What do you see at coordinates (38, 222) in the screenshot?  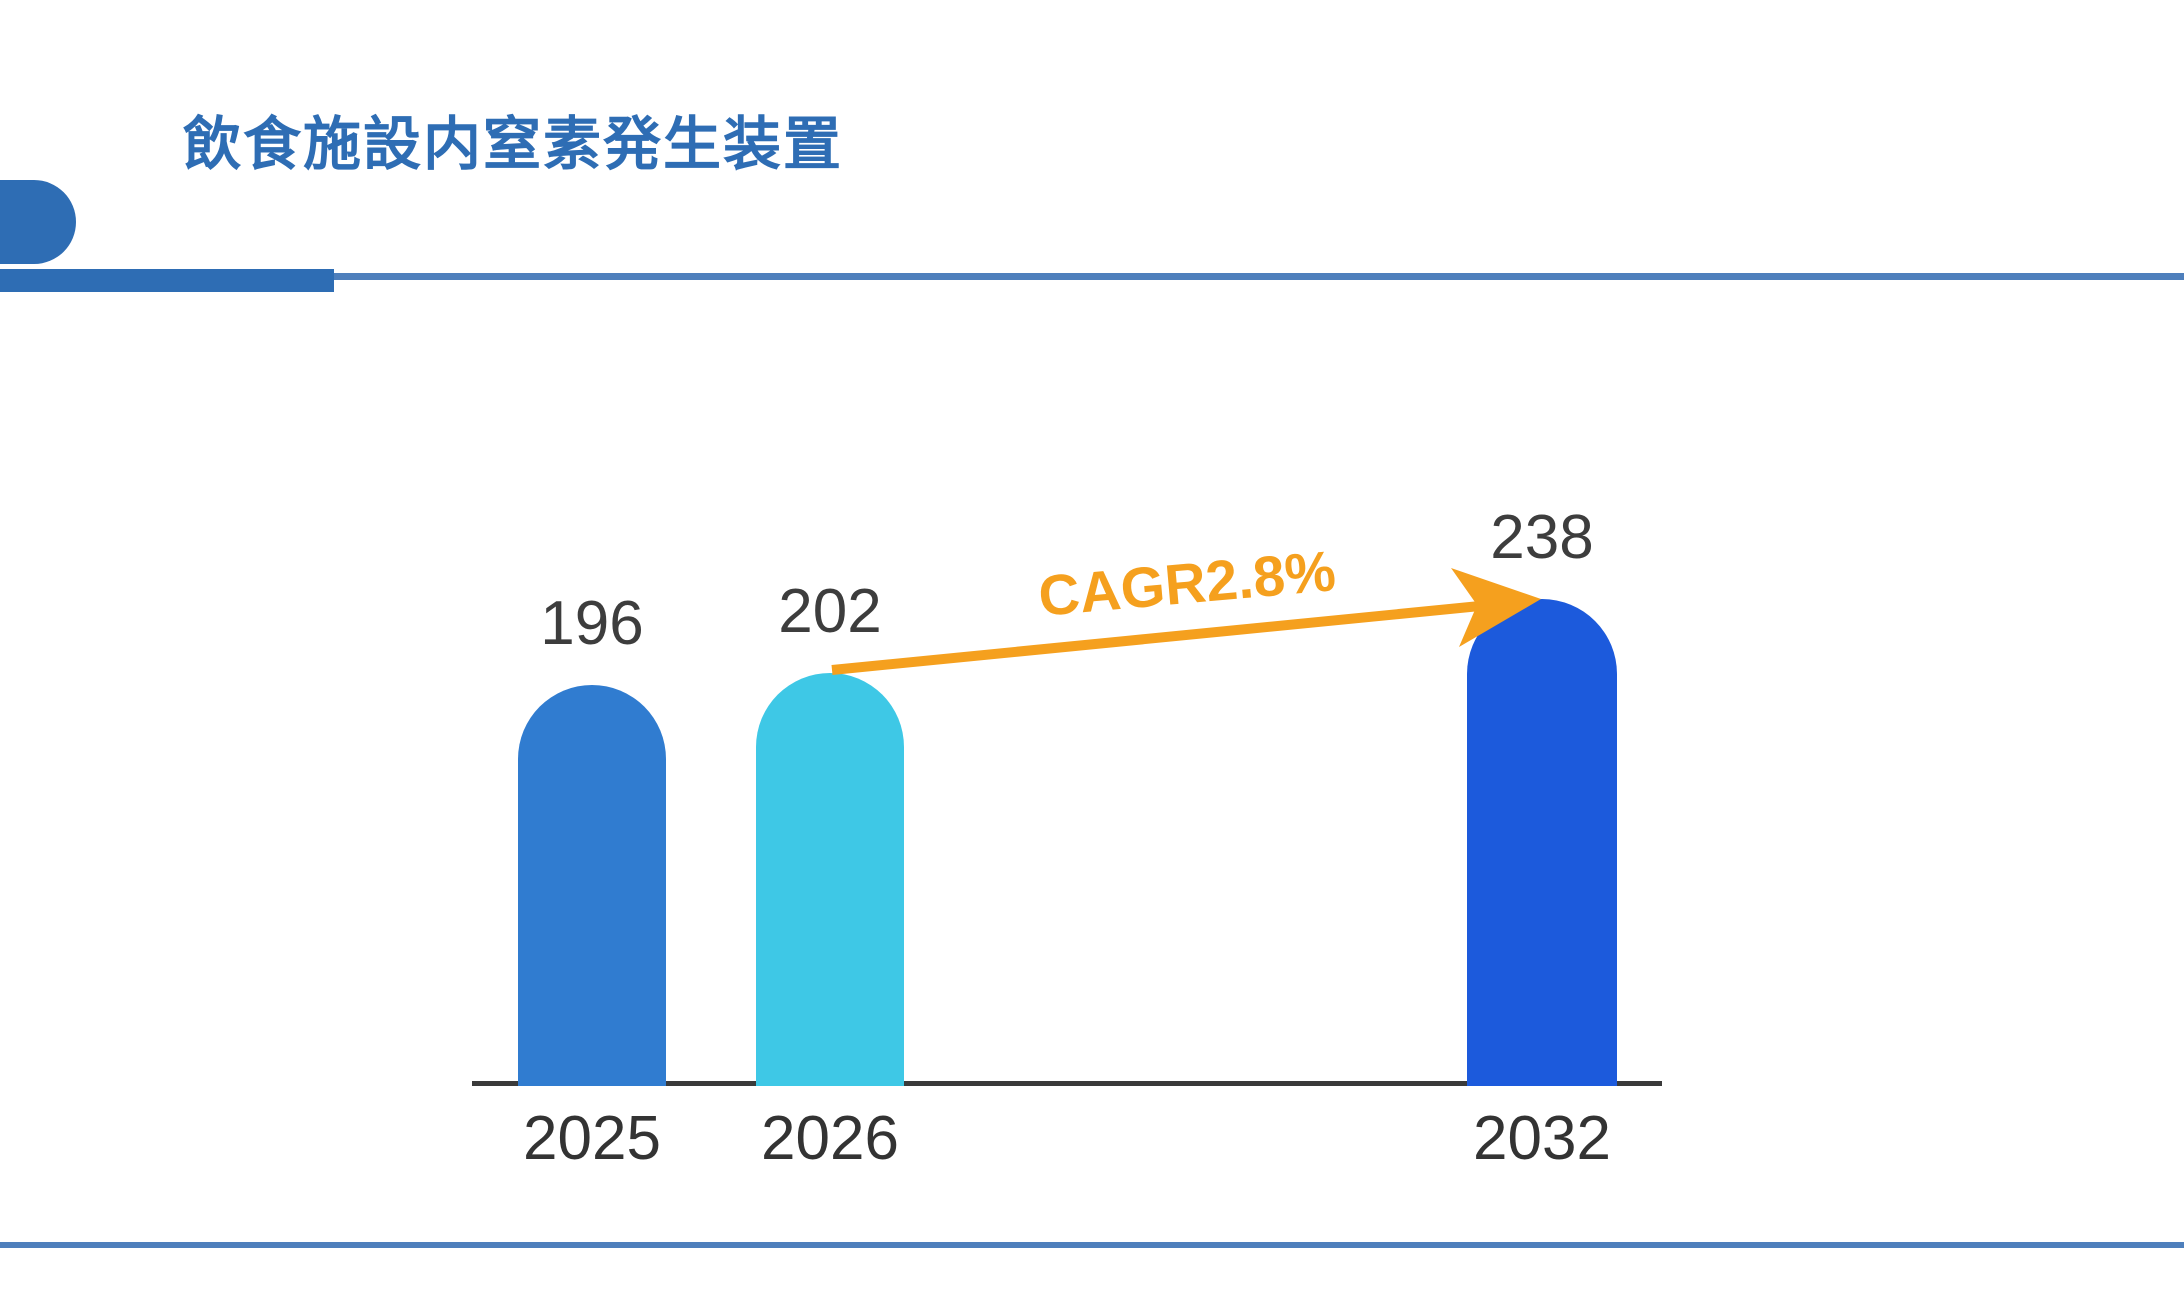 I see `accent-rounded-block` at bounding box center [38, 222].